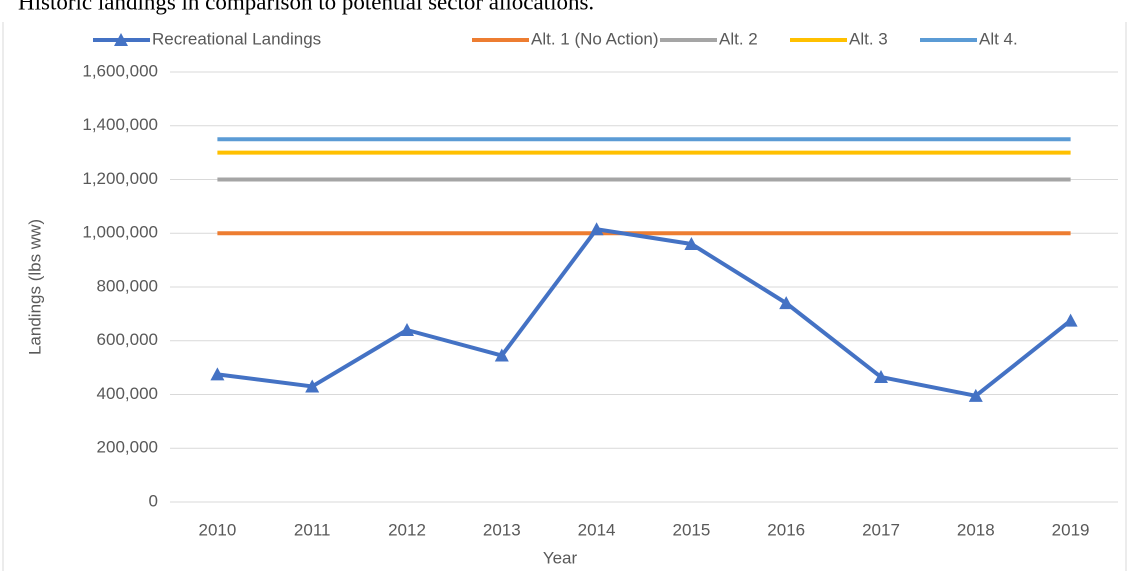 Image resolution: width=1129 pixels, height=571 pixels. I want to click on x-tick-label: 2019, so click(1071, 529).